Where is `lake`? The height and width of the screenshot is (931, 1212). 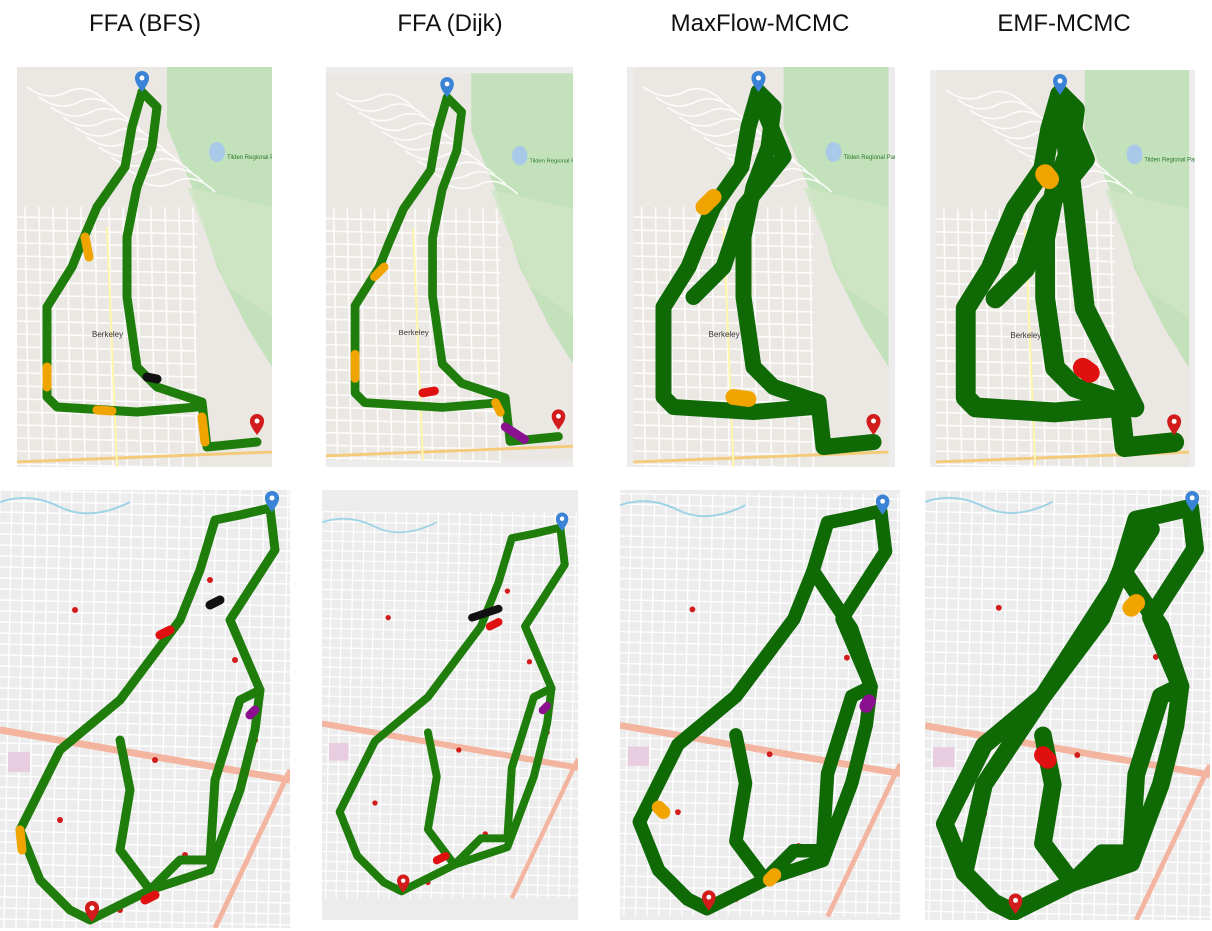 lake is located at coordinates (1134, 154).